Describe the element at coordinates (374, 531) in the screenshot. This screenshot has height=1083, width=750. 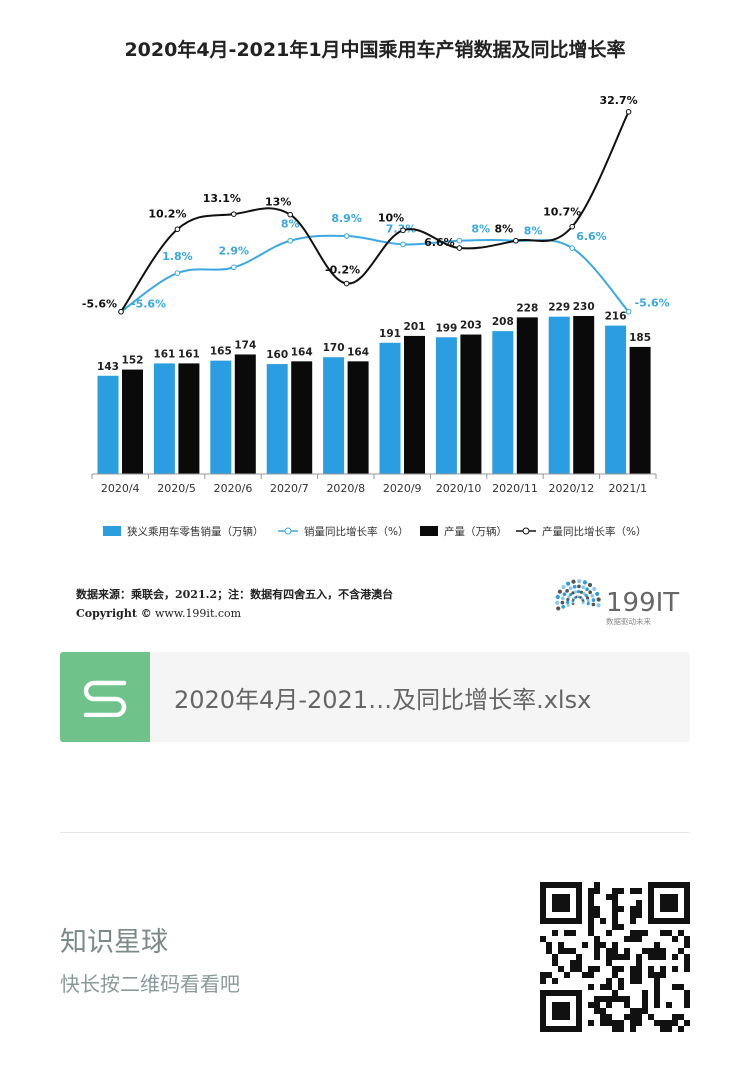
I see `chart-legend: 狭义乘用车零售销量（万辆） 销量同比增长率（%） 产量（万辆） 产量同比增长率（%）` at that location.